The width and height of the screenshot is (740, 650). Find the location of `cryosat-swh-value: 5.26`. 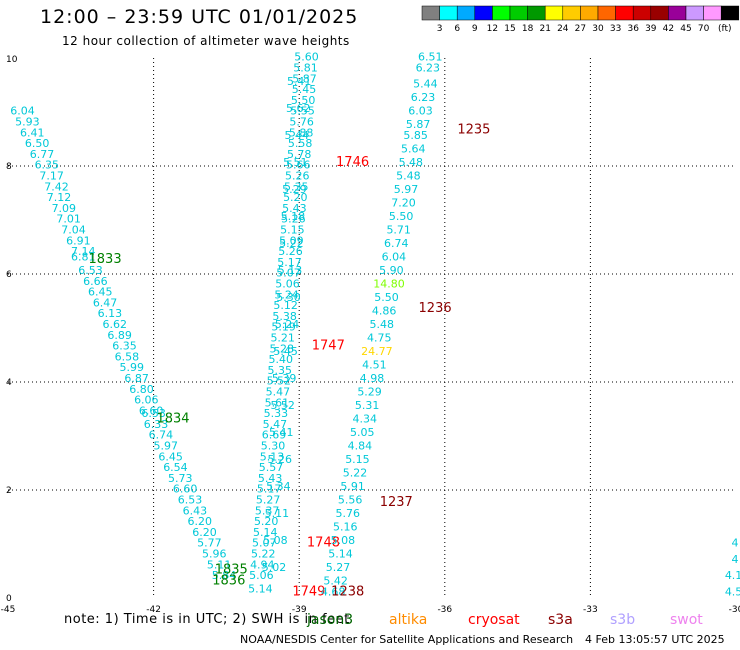

cryosat-swh-value: 5.26 is located at coordinates (280, 459).